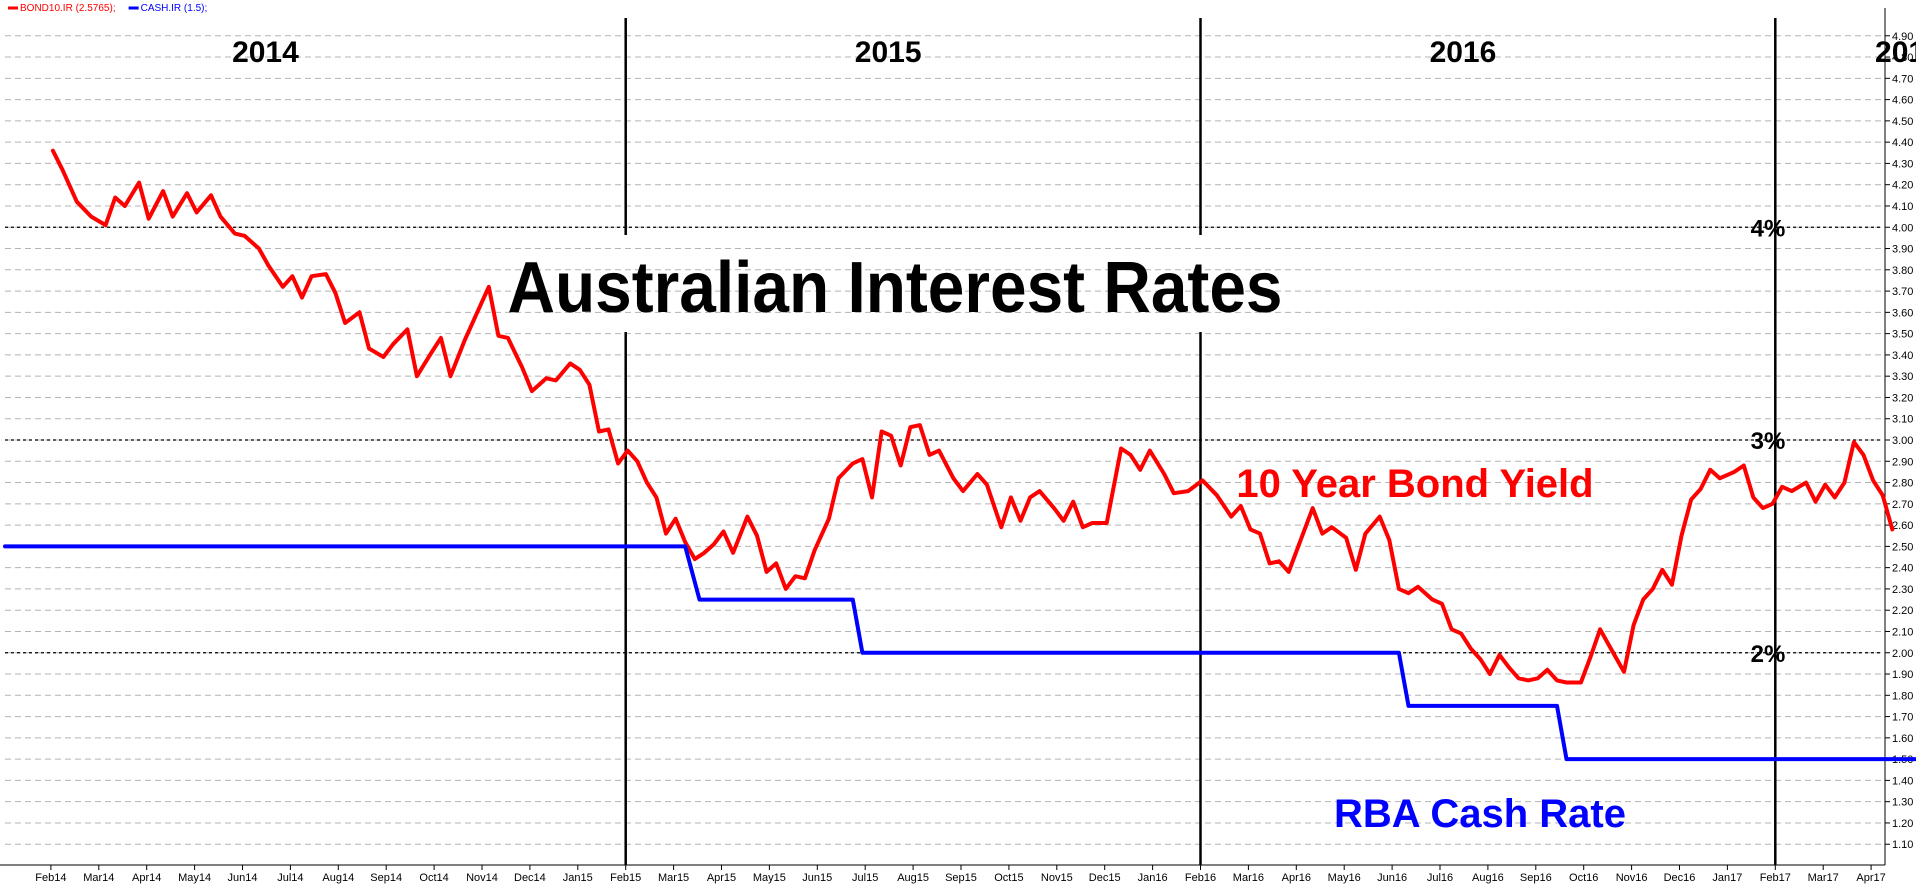  I want to click on year-label: 2017, so click(1895, 52).